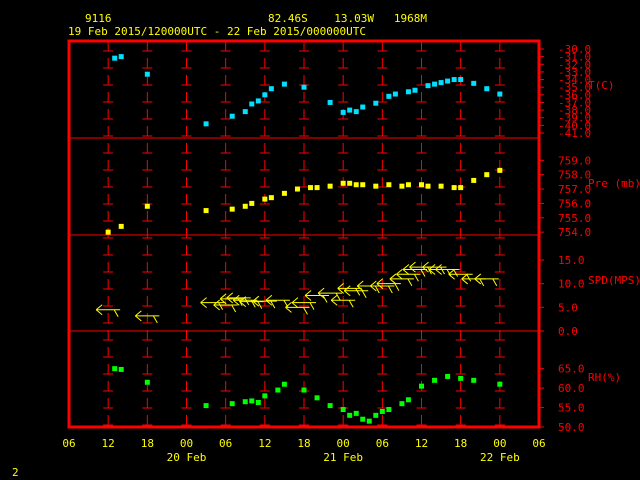 Image resolution: width=640 pixels, height=480 pixels. I want to click on pressure-y-tick-label: 759.0, so click(574, 160).